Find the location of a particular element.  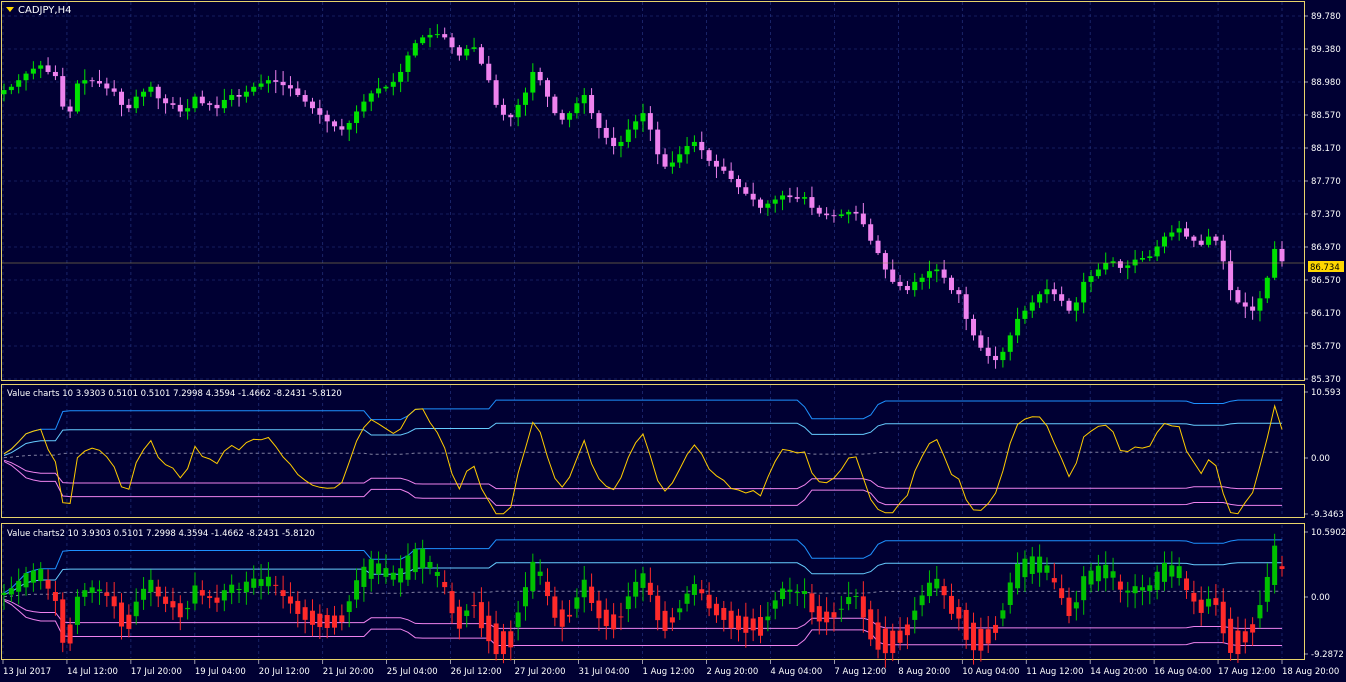

triangle-down-icon is located at coordinates (10, 9).